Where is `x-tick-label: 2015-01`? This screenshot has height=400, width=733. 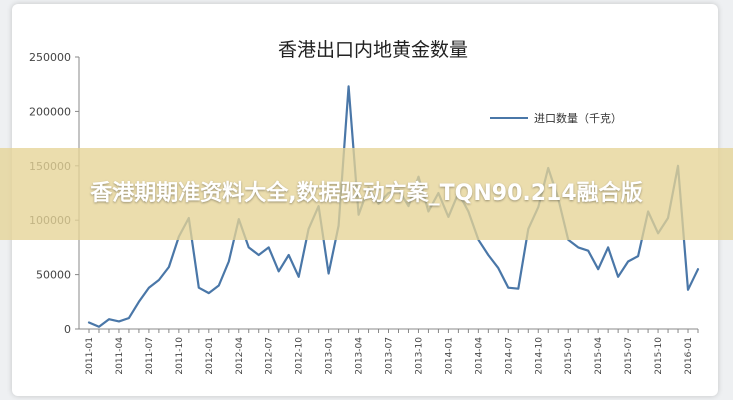
x-tick-label: 2015-01 is located at coordinates (569, 356).